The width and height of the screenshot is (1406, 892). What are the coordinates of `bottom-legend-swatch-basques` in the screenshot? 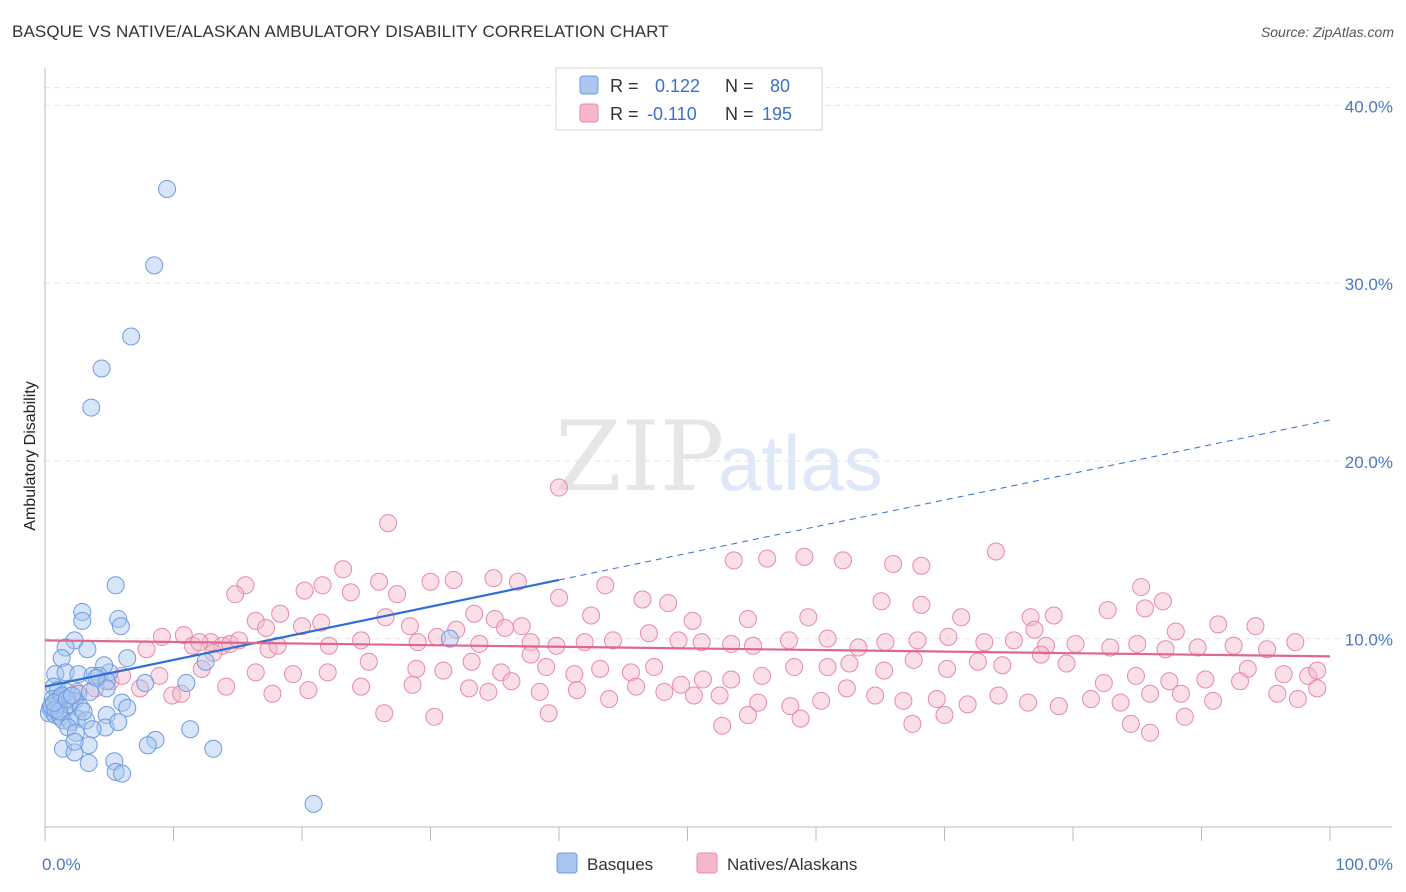 It's located at (567, 863).